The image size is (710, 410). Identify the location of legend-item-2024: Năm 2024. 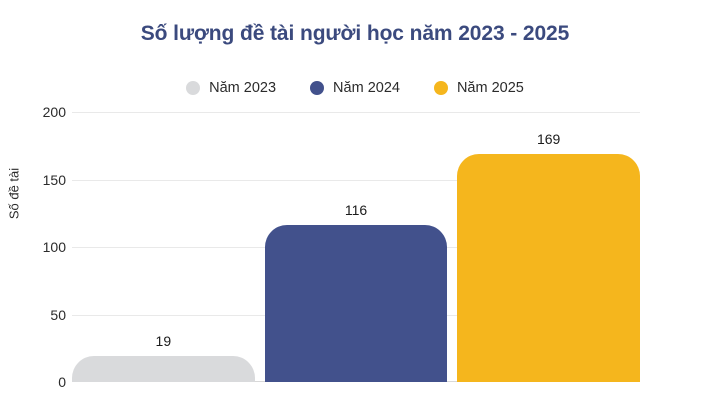
(355, 88).